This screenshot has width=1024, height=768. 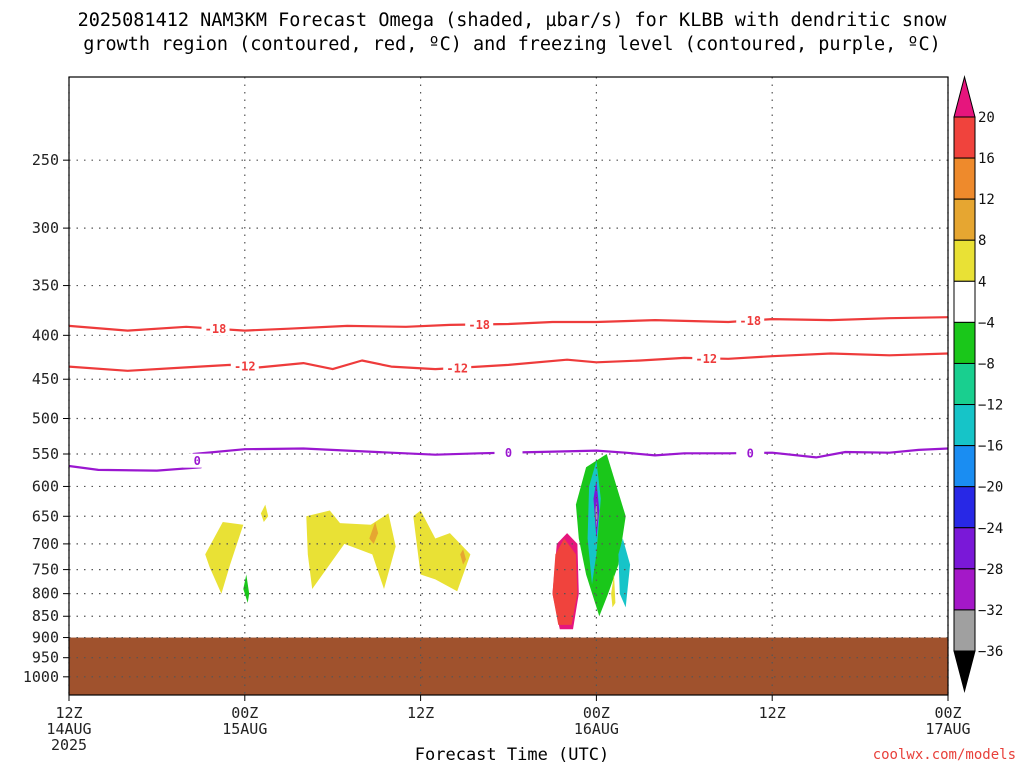 I want to click on y-tick-label-550: 550, so click(x=45, y=454).